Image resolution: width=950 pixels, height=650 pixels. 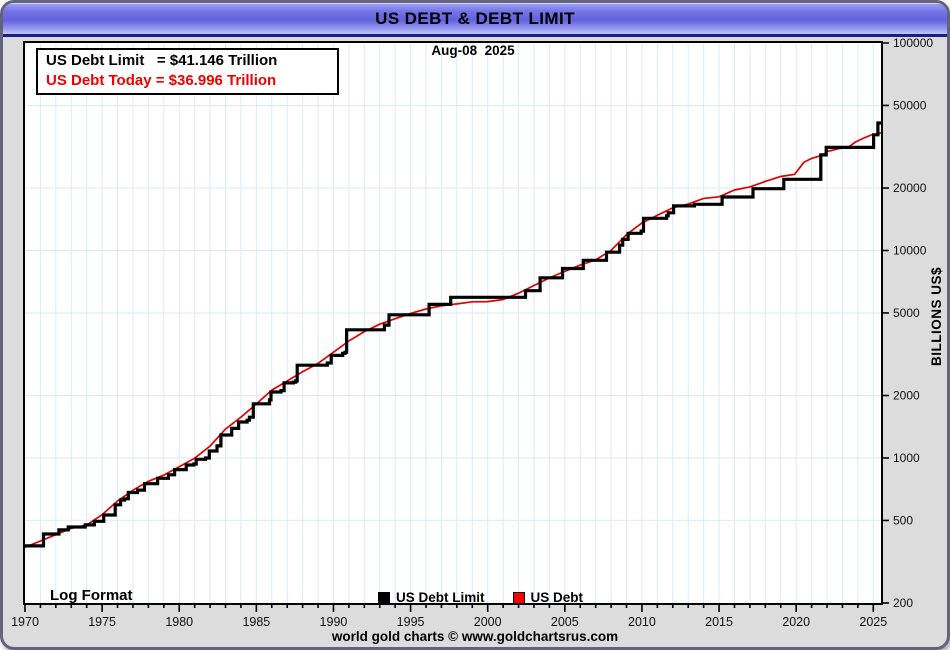 I want to click on x-tick-label: 1975, so click(x=102, y=622).